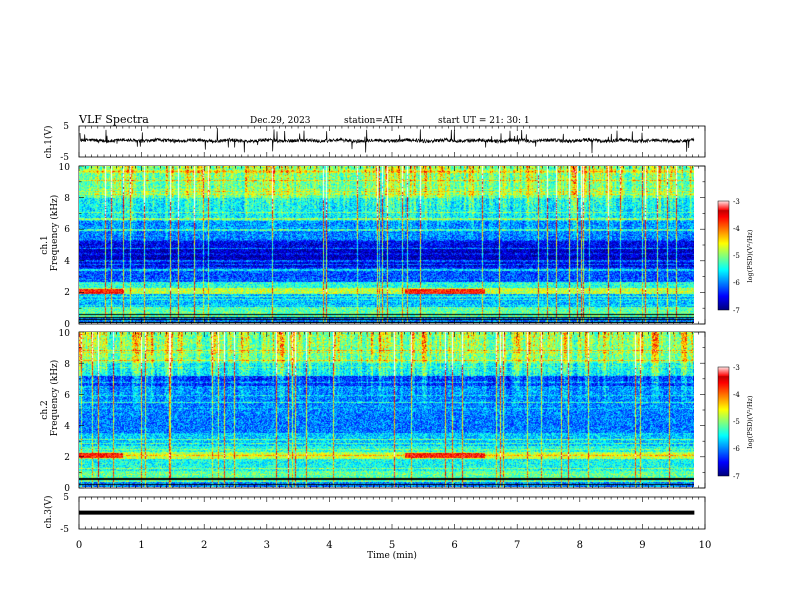 Image resolution: width=792 pixels, height=612 pixels. What do you see at coordinates (113, 119) in the screenshot?
I see `figure-title: VLF Spectra` at bounding box center [113, 119].